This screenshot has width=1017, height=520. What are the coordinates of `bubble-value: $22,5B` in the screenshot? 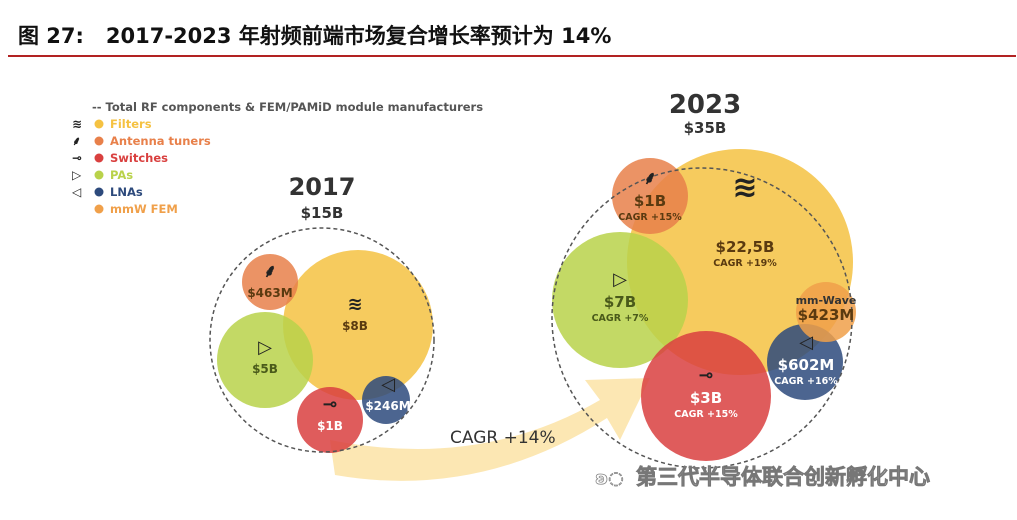 It's located at (745, 247).